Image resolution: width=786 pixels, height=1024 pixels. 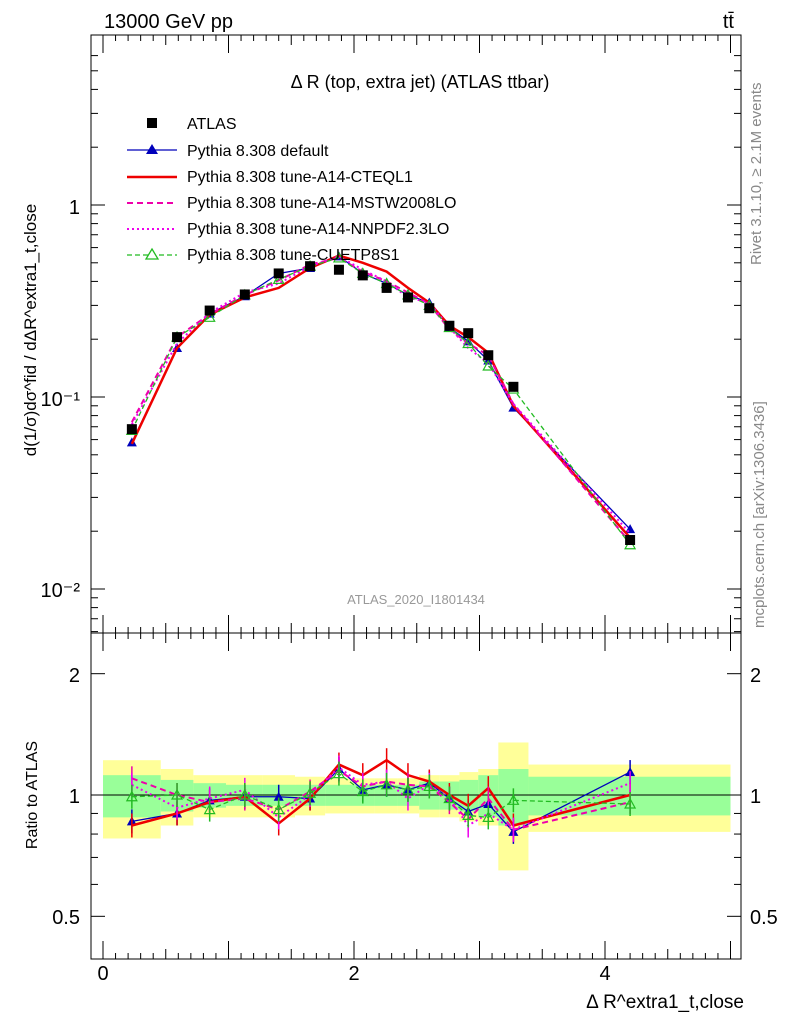 I want to click on legend-label-mstw: Pythia 8.308 tune-A14-MSTW2008LO, so click(x=321, y=203).